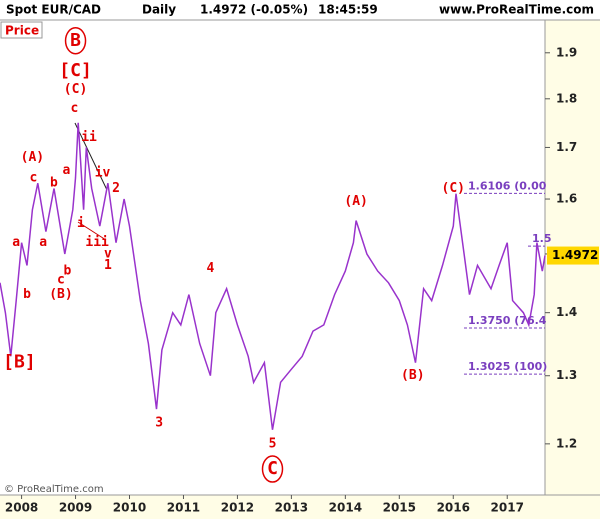 The image size is (600, 519). I want to click on wave-label: [B], so click(19, 362).